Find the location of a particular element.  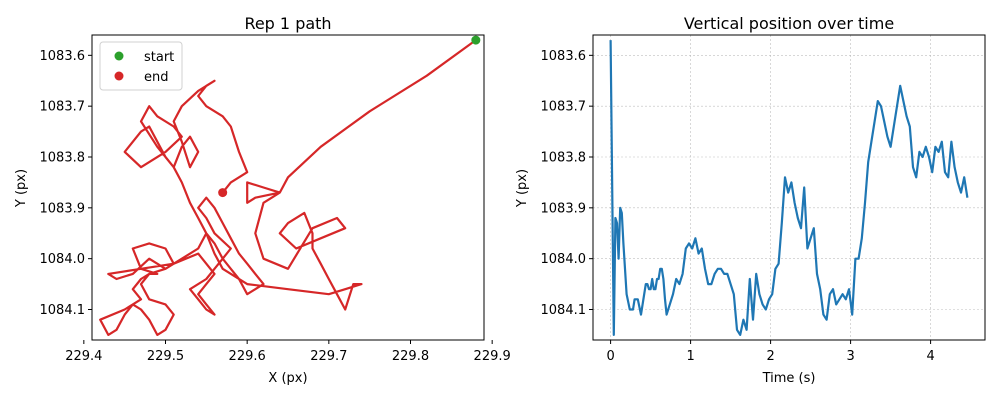

x-tick-label: 1 is located at coordinates (690, 356).